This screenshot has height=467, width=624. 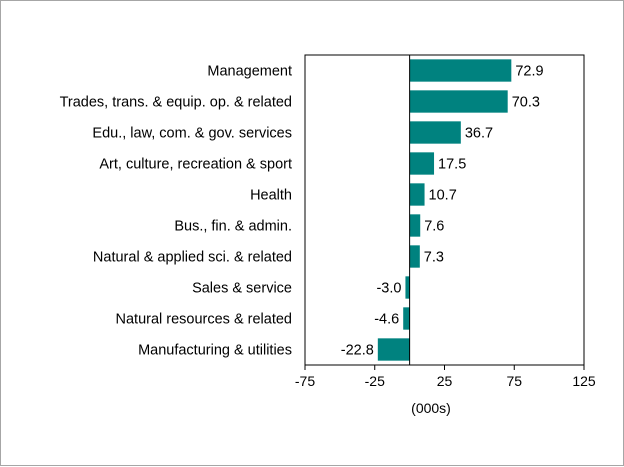 What do you see at coordinates (176, 103) in the screenshot?
I see `category-label: Trades, trans. & equip. op. & related` at bounding box center [176, 103].